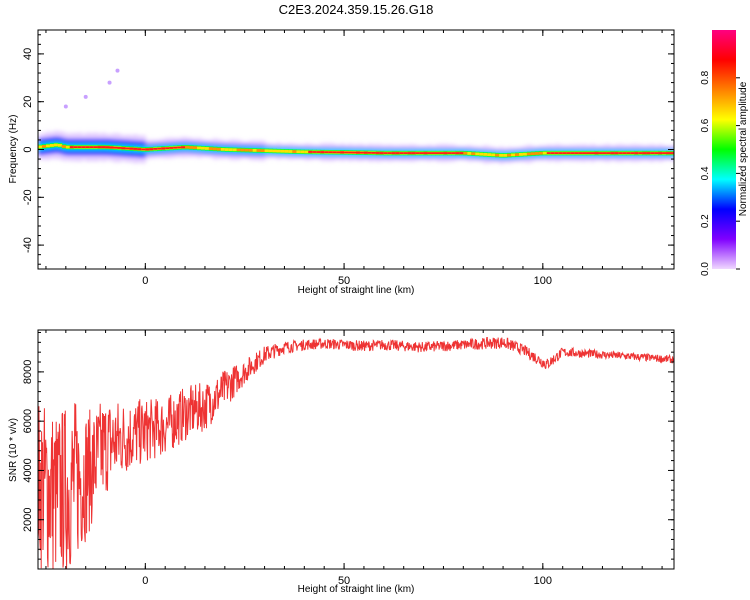 Image resolution: width=750 pixels, height=600 pixels. I want to click on y-tick-label: 6000, so click(28, 421).